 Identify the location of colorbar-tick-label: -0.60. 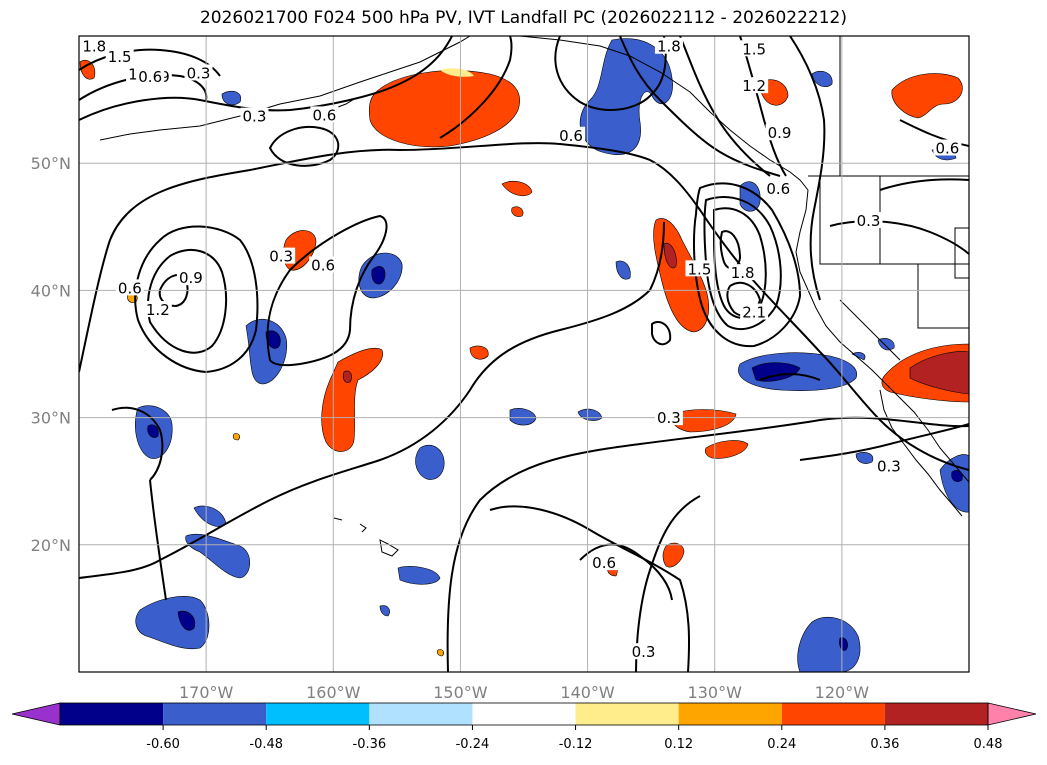
(163, 744).